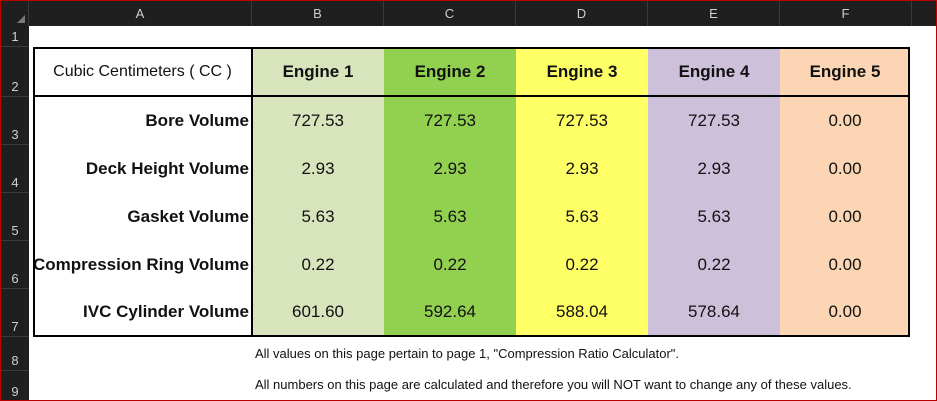 The height and width of the screenshot is (401, 937). Describe the element at coordinates (142, 71) in the screenshot. I see `units-label: Cubic Centimeters ( CC )` at that location.